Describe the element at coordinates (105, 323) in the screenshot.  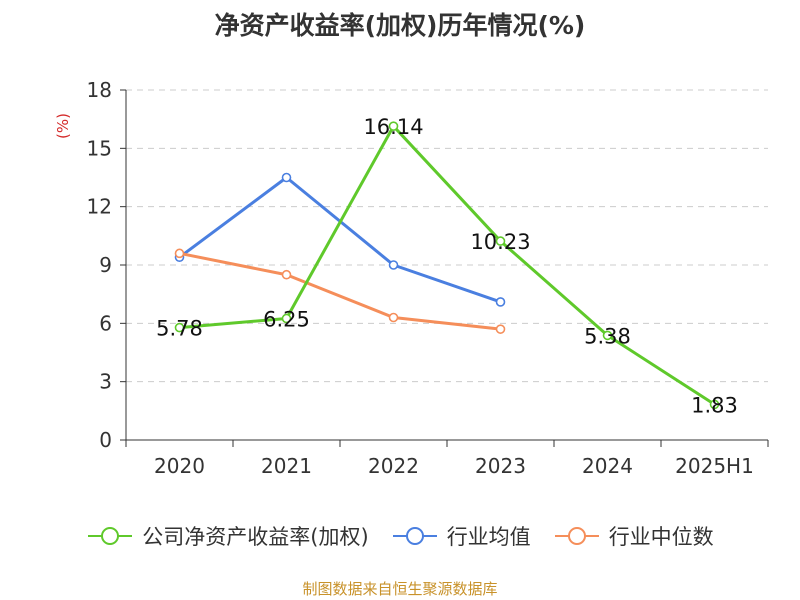
I see `y-tick-label: 6` at that location.